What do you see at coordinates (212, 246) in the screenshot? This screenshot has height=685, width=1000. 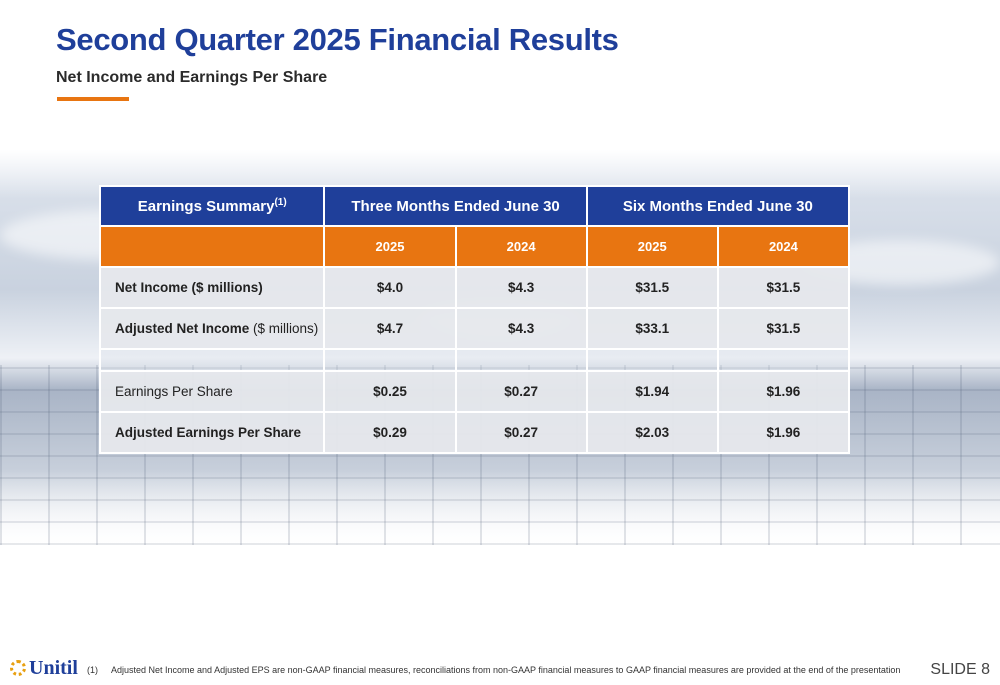 I see `year-header-blank` at bounding box center [212, 246].